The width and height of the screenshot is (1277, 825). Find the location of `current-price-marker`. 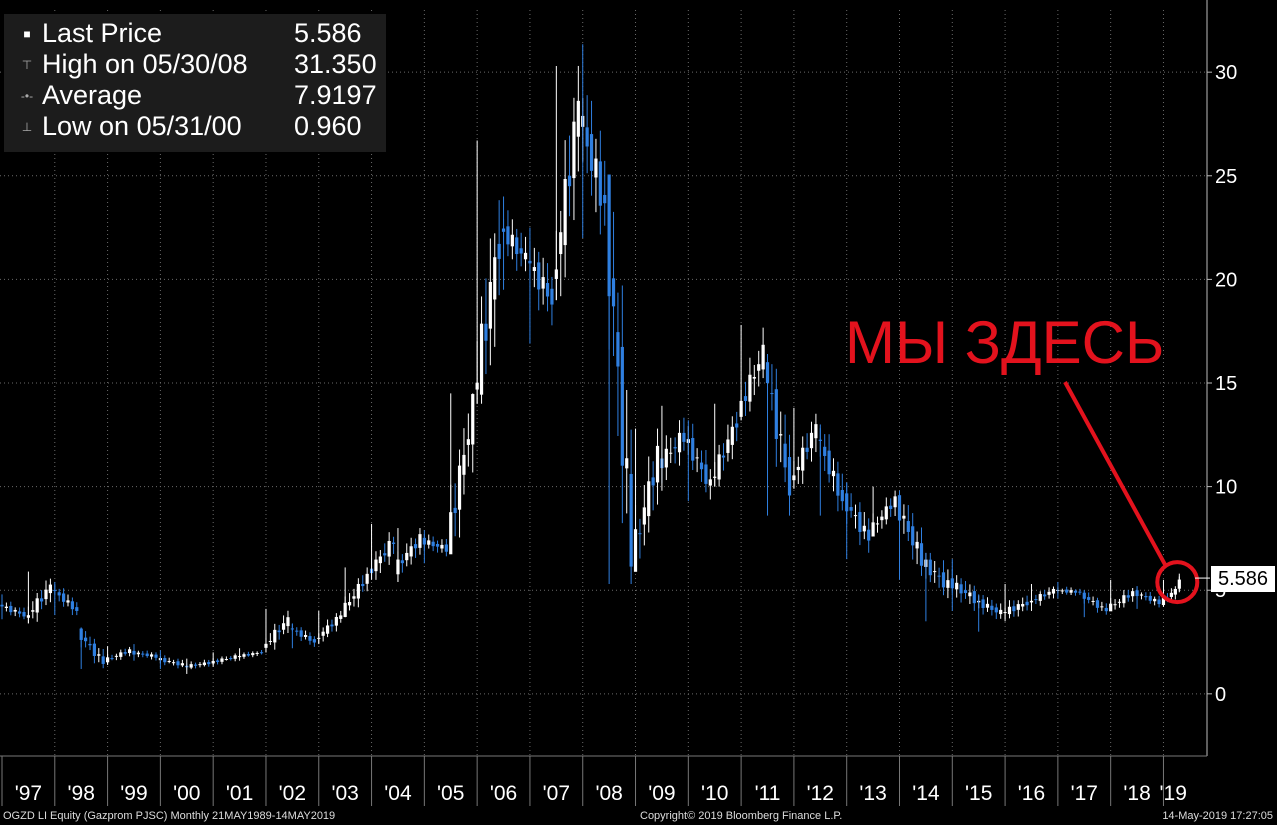

current-price-marker is located at coordinates (1136, 493).